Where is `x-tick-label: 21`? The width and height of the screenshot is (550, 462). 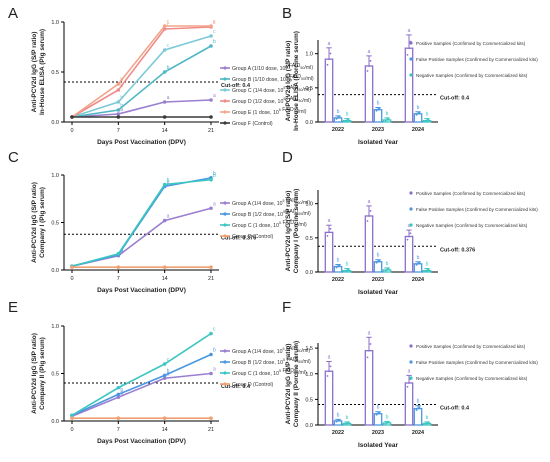
x-tick-label: 21 is located at coordinates (211, 279).